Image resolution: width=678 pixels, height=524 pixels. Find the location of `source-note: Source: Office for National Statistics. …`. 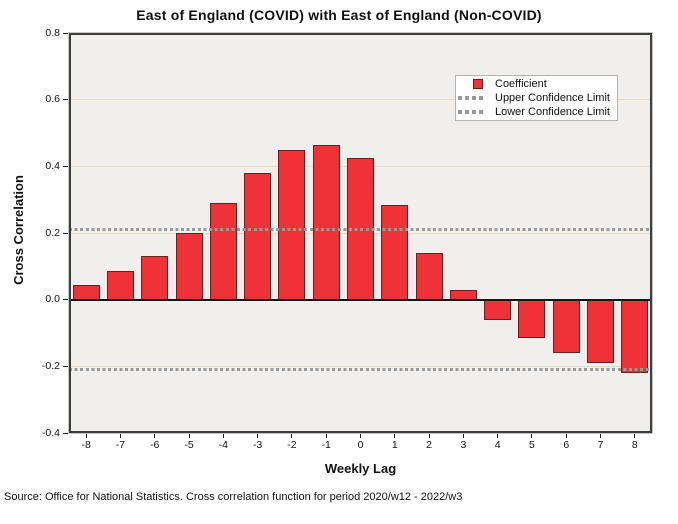

source-note: Source: Office for National Statistics. … is located at coordinates (233, 497).